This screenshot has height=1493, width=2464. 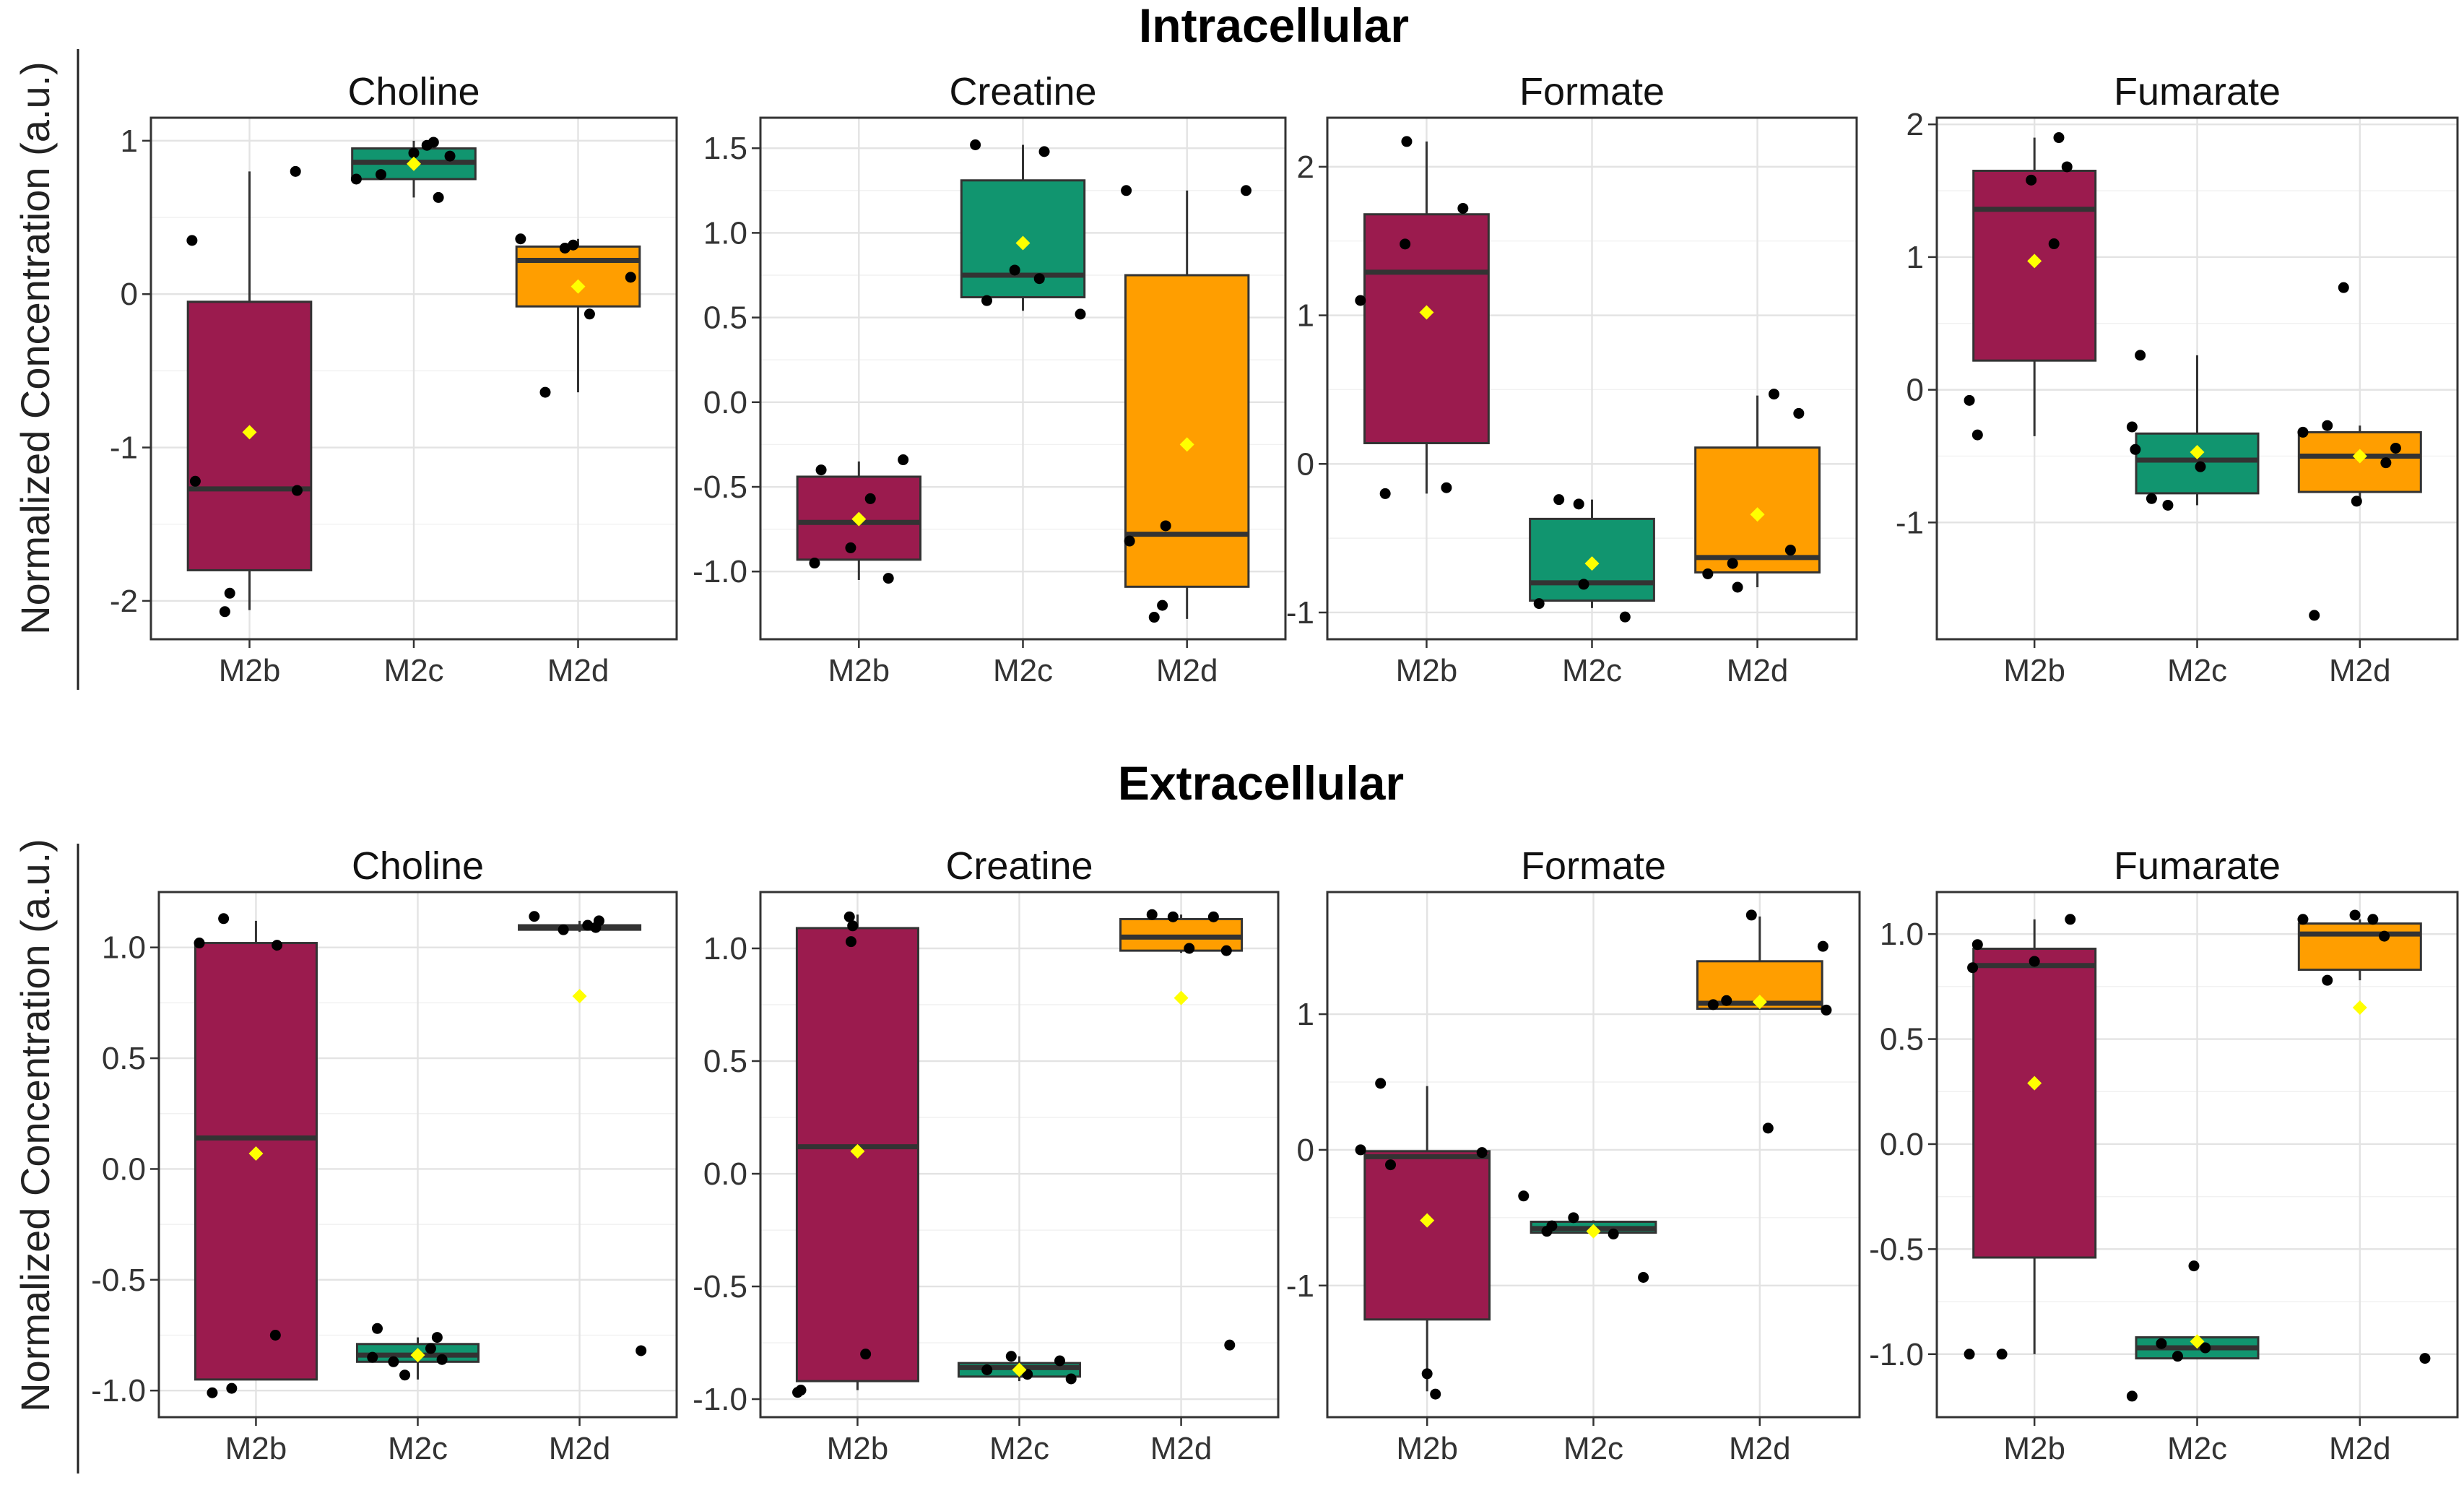 What do you see at coordinates (1427, 1235) in the screenshot?
I see `box-m2b` at bounding box center [1427, 1235].